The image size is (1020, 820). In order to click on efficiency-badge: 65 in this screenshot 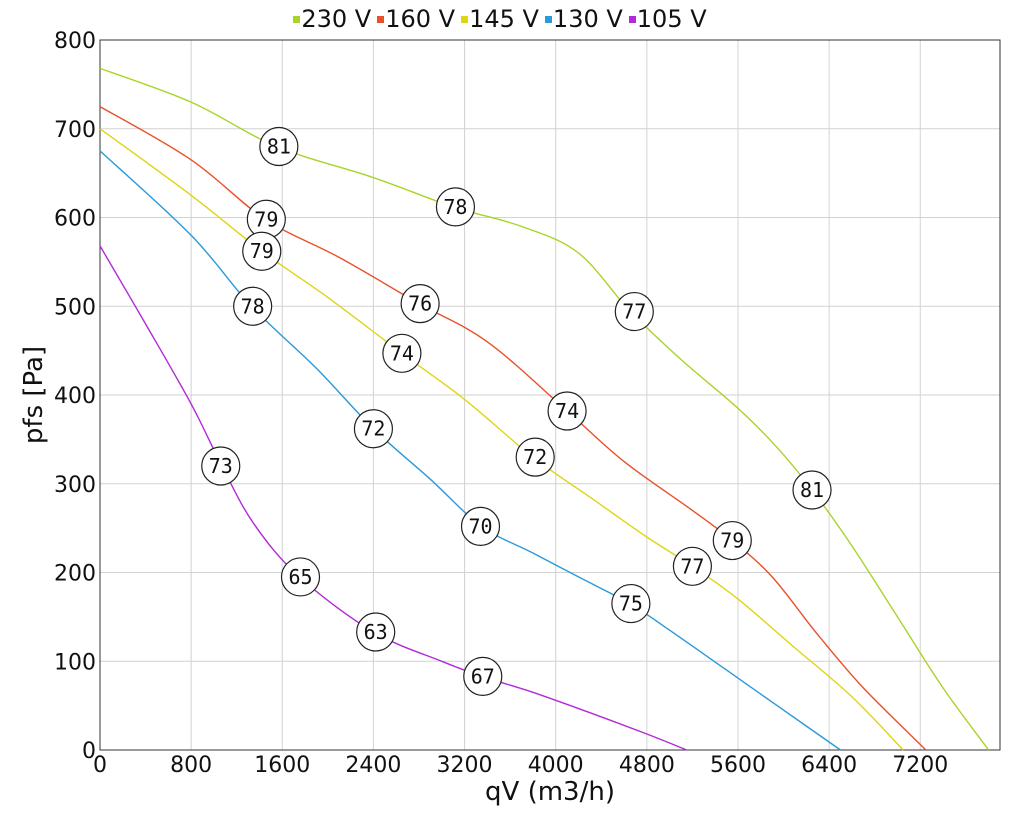, I will do `click(300, 577)`.